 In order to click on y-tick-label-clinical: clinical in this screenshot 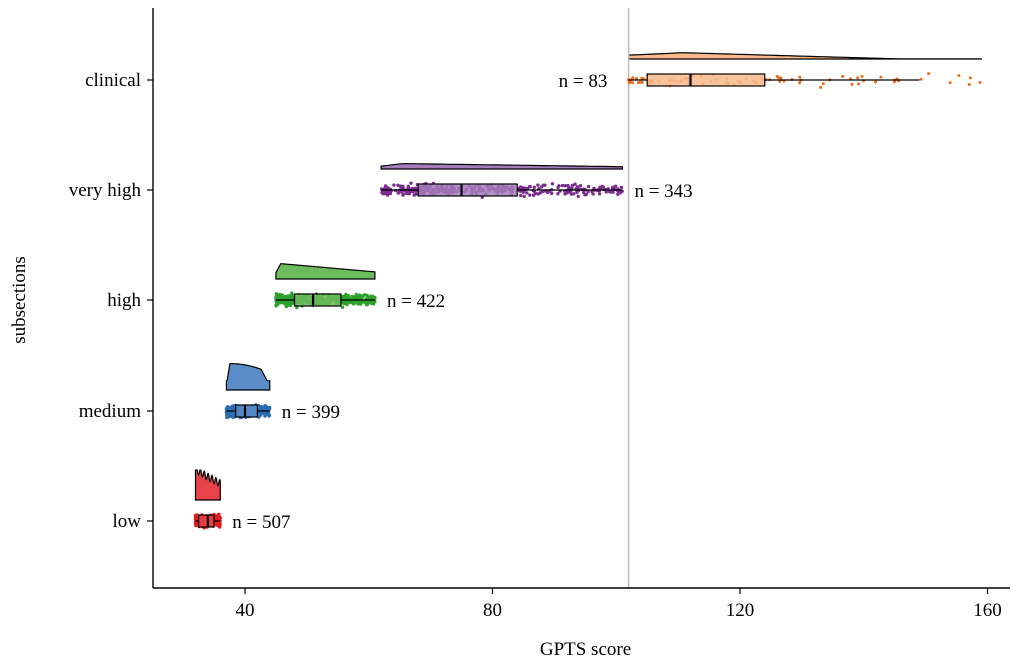, I will do `click(113, 80)`.